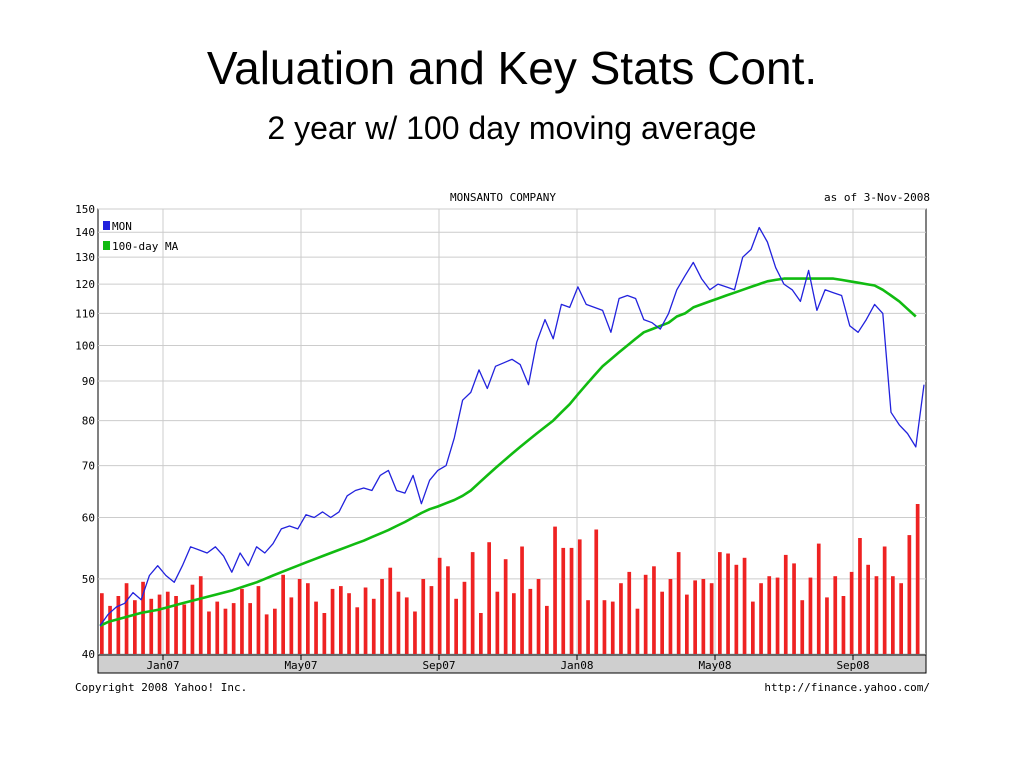  Describe the element at coordinates (161, 687) in the screenshot. I see `copyright-text: Copyright 2008 Yahoo! Inc.` at that location.